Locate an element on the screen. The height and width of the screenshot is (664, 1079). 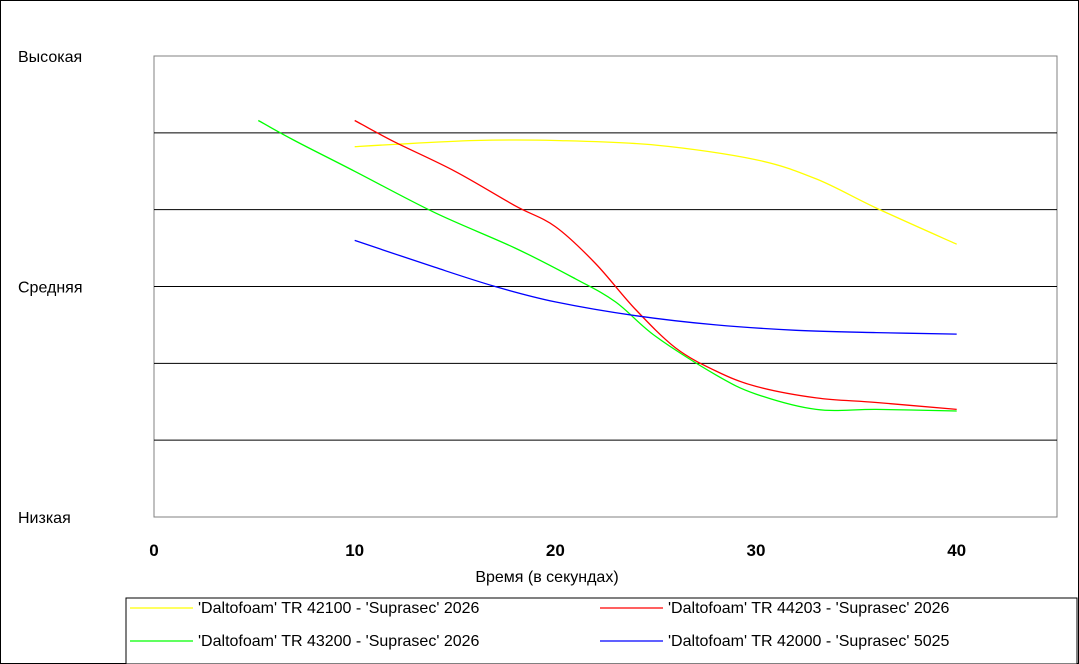
x-tick-label: 20 is located at coordinates (555, 550).